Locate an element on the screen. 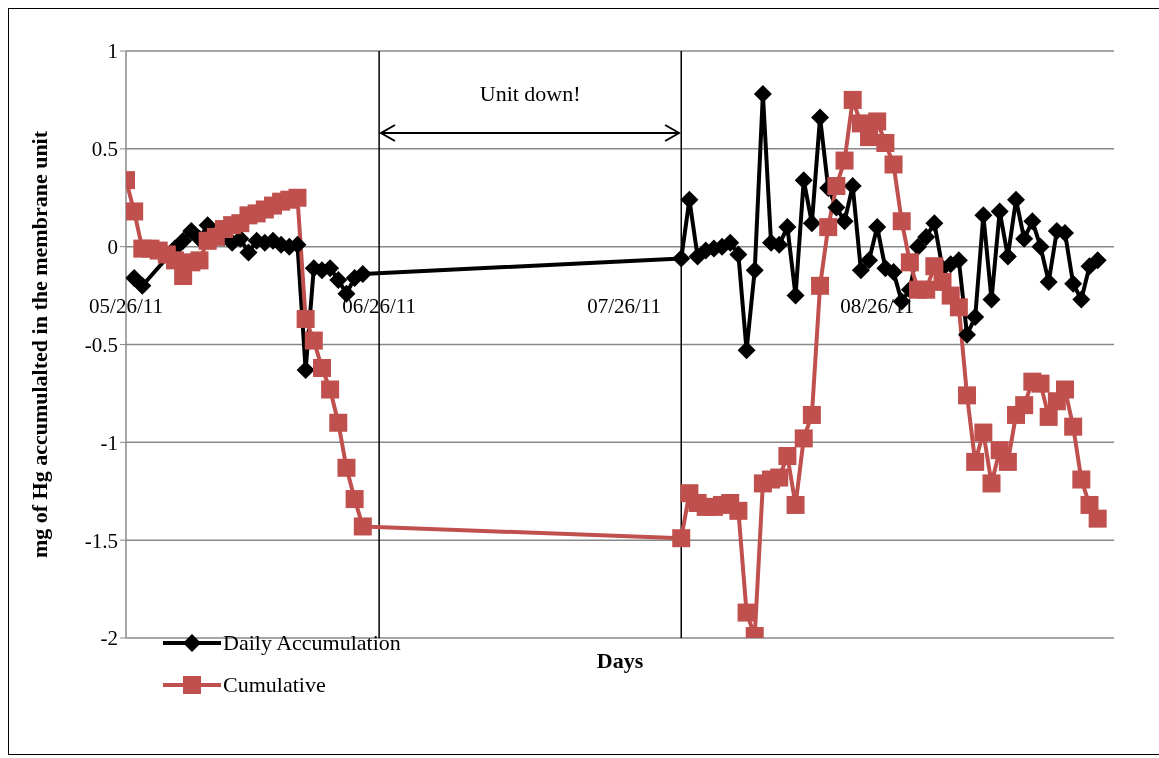  x-axis-title: Days is located at coordinates (620, 660).